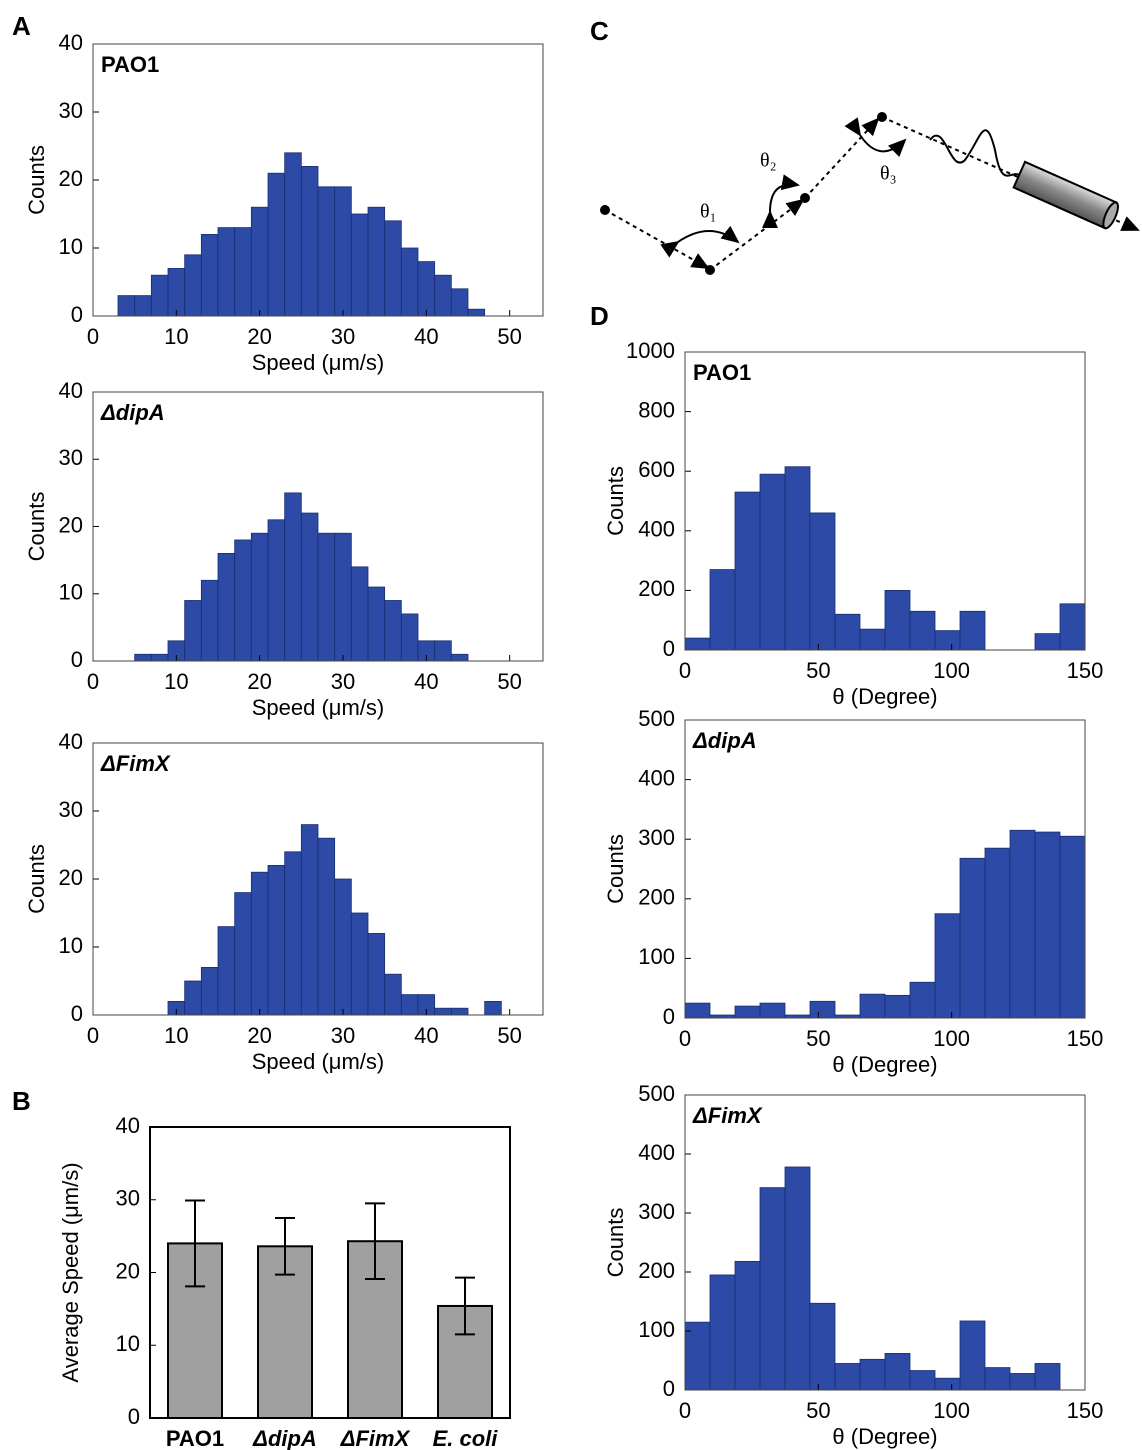 Image resolution: width=1142 pixels, height=1450 pixels. What do you see at coordinates (375, 1438) in the screenshot?
I see `x-tick-label: ΔFimX` at bounding box center [375, 1438].